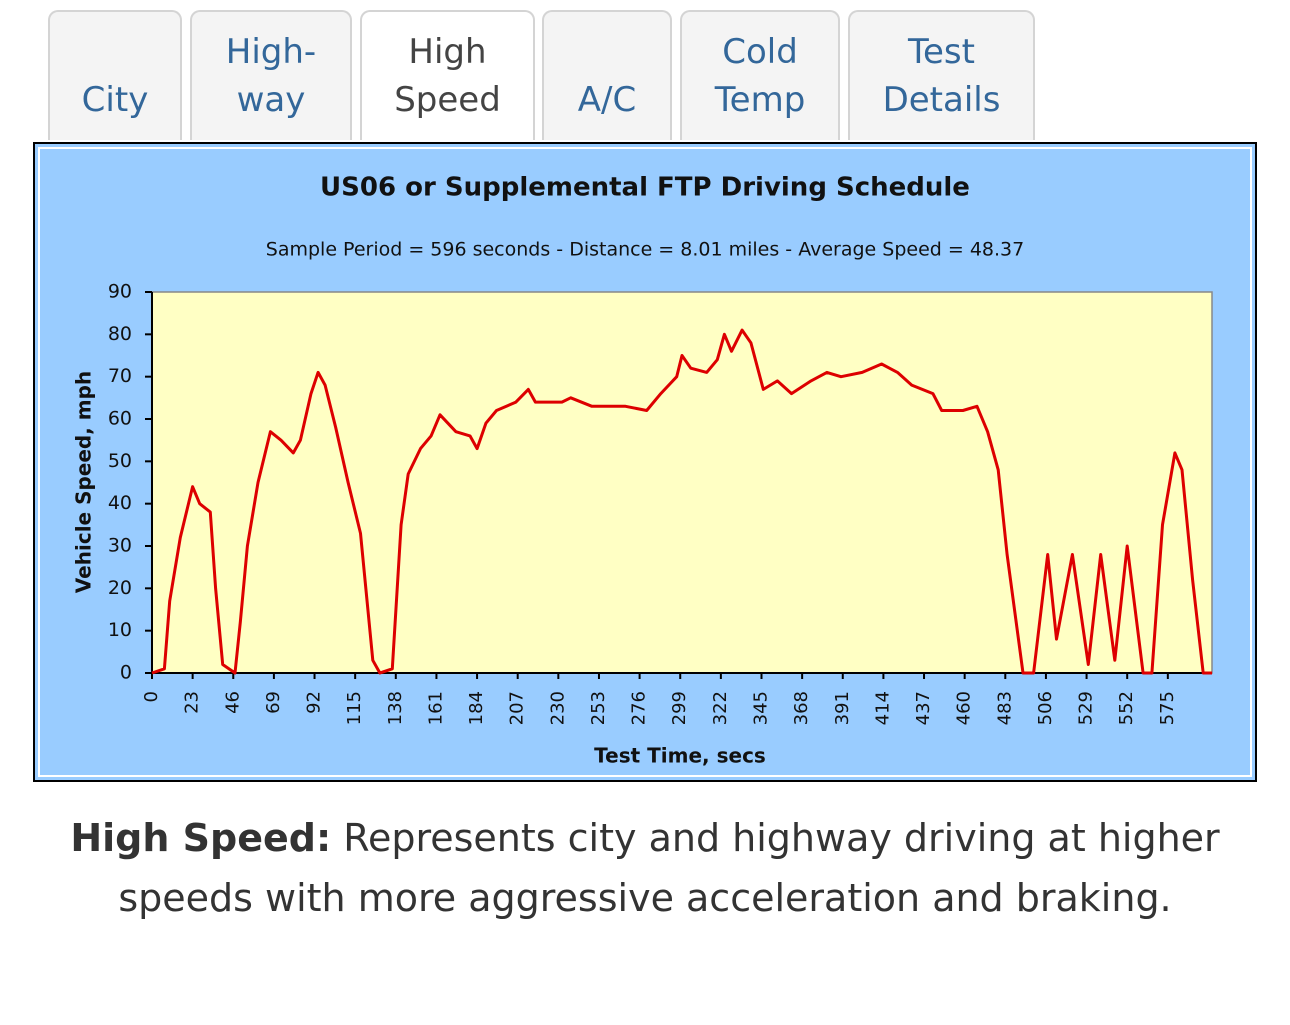 Image resolution: width=1290 pixels, height=1025 pixels. I want to click on x-tick-label: 92, so click(314, 702).